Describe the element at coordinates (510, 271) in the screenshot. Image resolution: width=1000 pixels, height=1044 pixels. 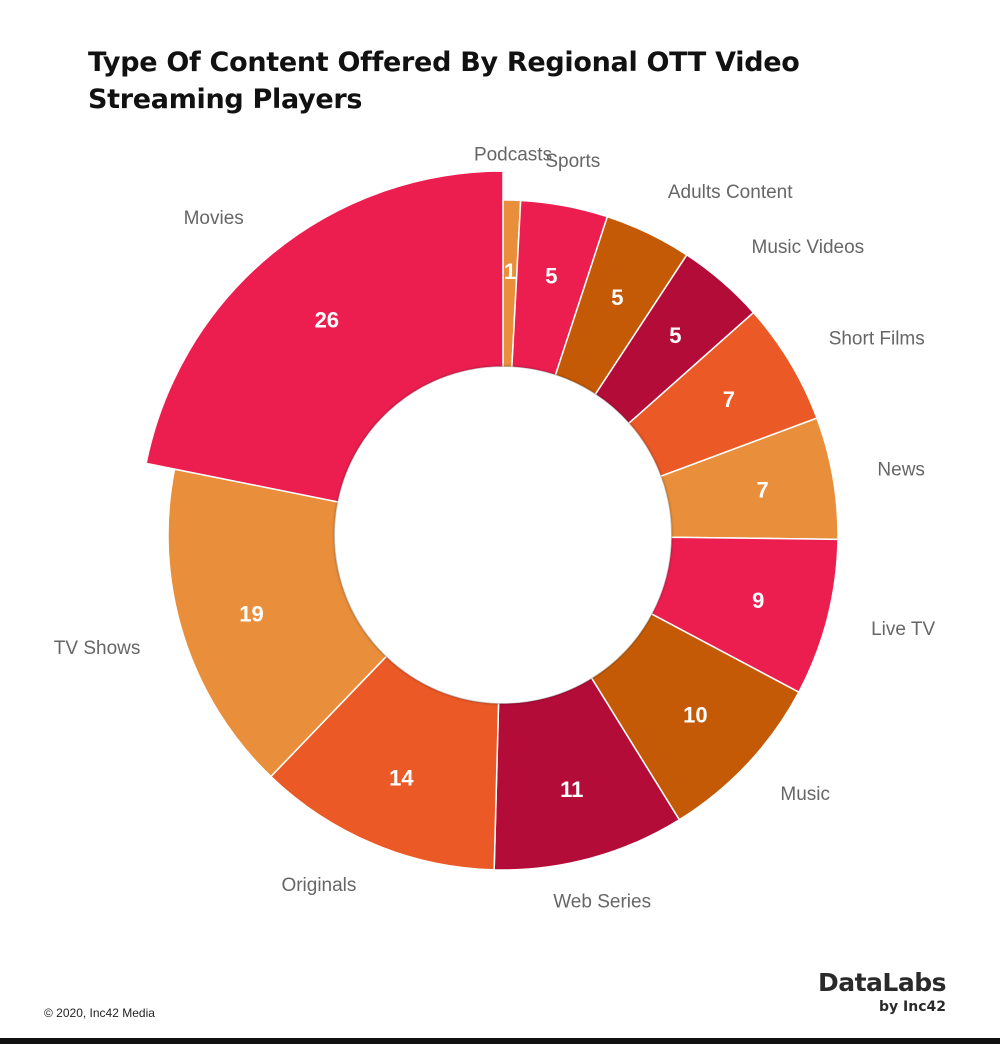
I see `value-label-podcasts: 1` at that location.